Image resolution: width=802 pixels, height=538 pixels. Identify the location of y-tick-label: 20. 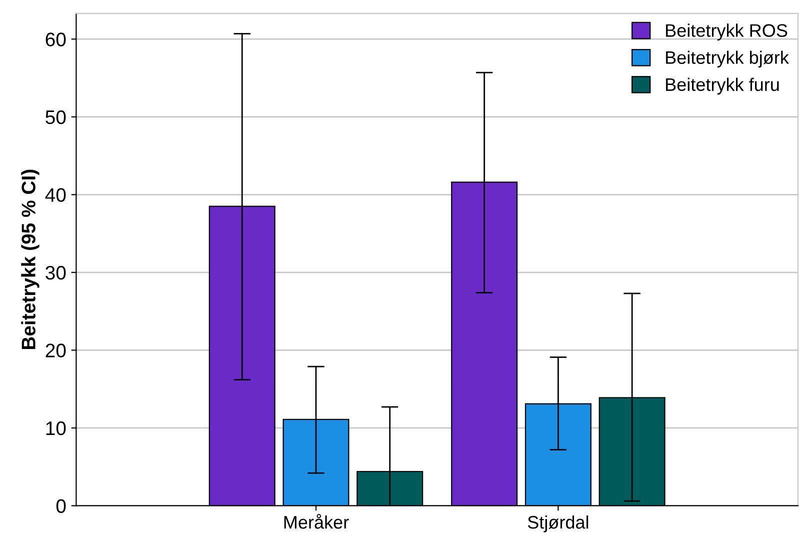
(56, 351).